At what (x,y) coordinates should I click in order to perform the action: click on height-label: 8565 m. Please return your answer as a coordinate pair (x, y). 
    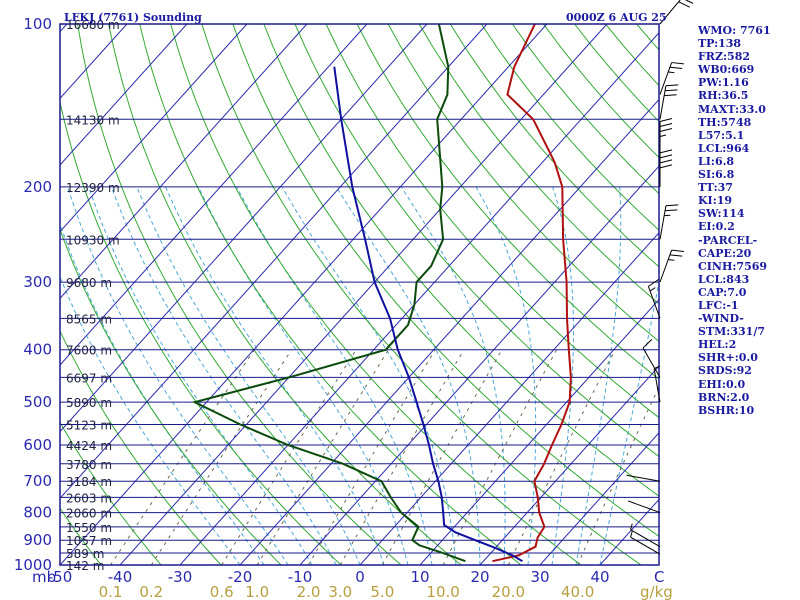
    Looking at the image, I should click on (89, 319).